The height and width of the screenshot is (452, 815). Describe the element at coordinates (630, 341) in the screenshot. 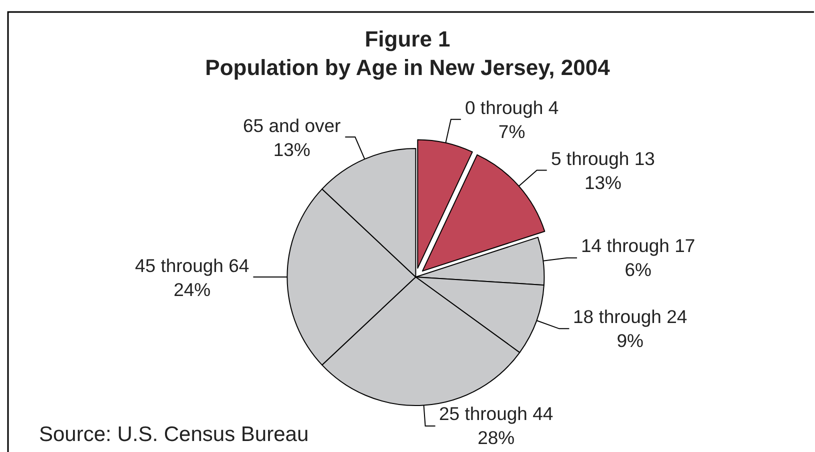

I see `data-label: 9%` at that location.